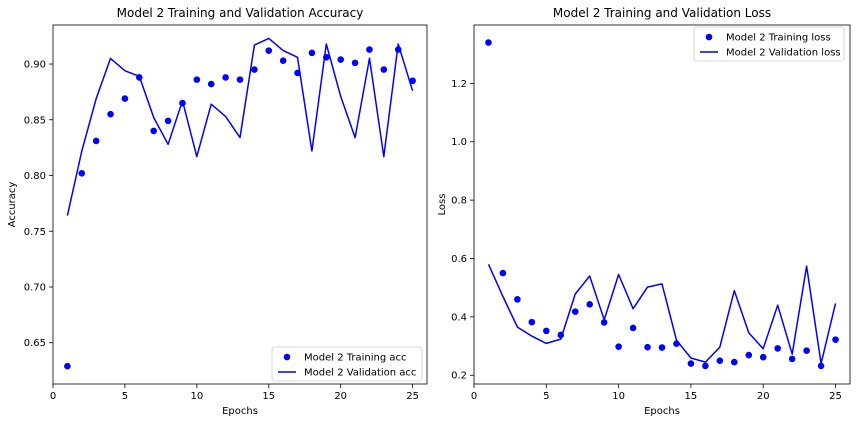 The width and height of the screenshot is (856, 424). What do you see at coordinates (459, 259) in the screenshot?
I see `y-tick-label: 0.6` at bounding box center [459, 259].